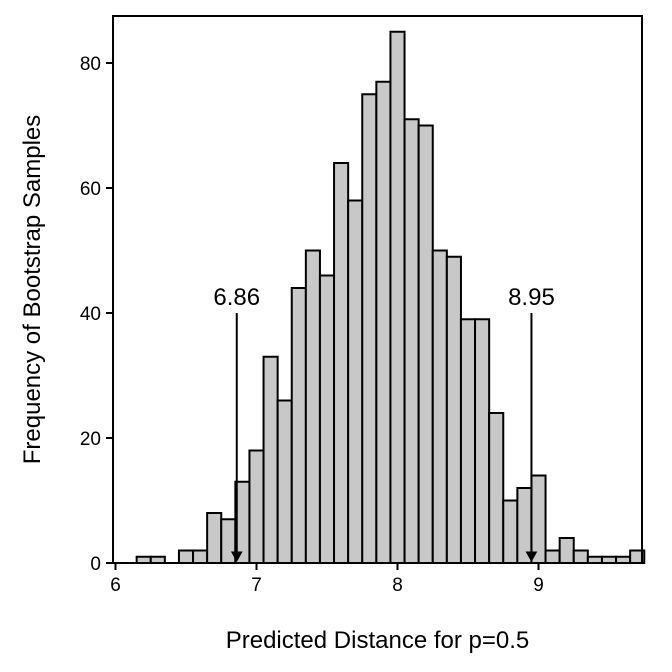 The height and width of the screenshot is (672, 672). I want to click on x-axis-title: Predicted Distance for p=0.5, so click(378, 640).